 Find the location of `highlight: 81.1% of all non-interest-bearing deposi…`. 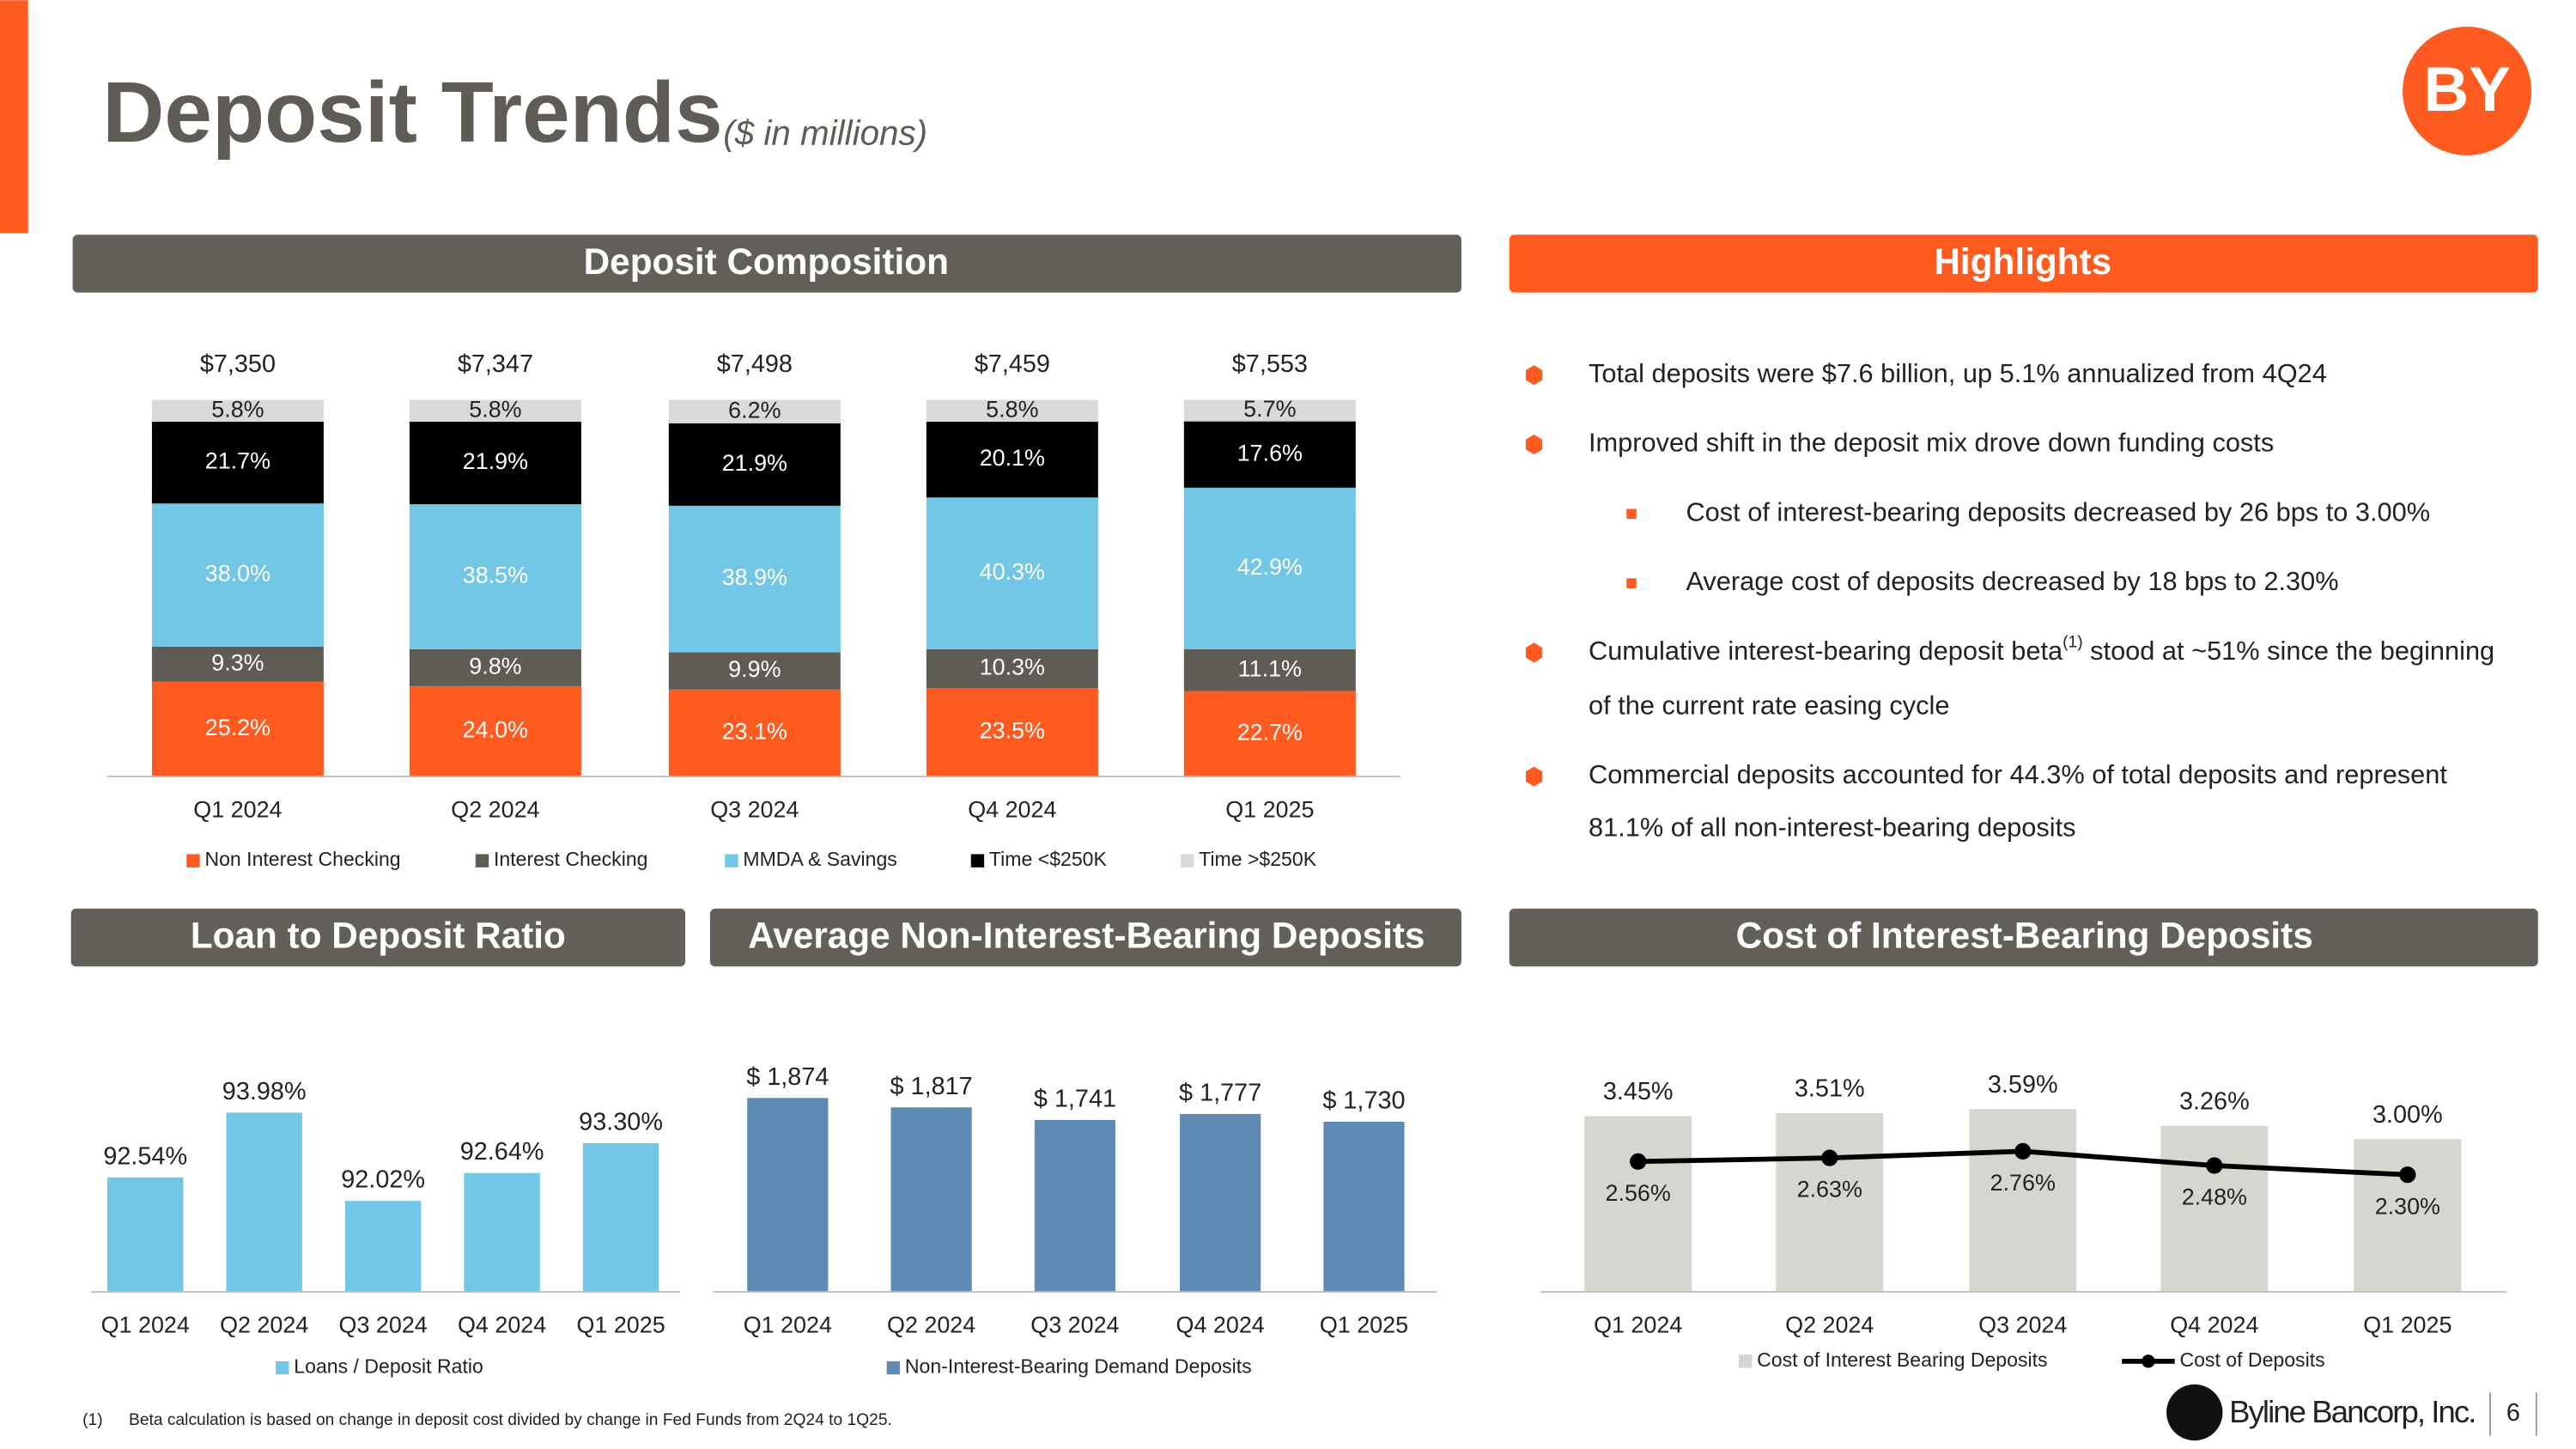

highlight: 81.1% of all non-interest-bearing deposi… is located at coordinates (1833, 828).